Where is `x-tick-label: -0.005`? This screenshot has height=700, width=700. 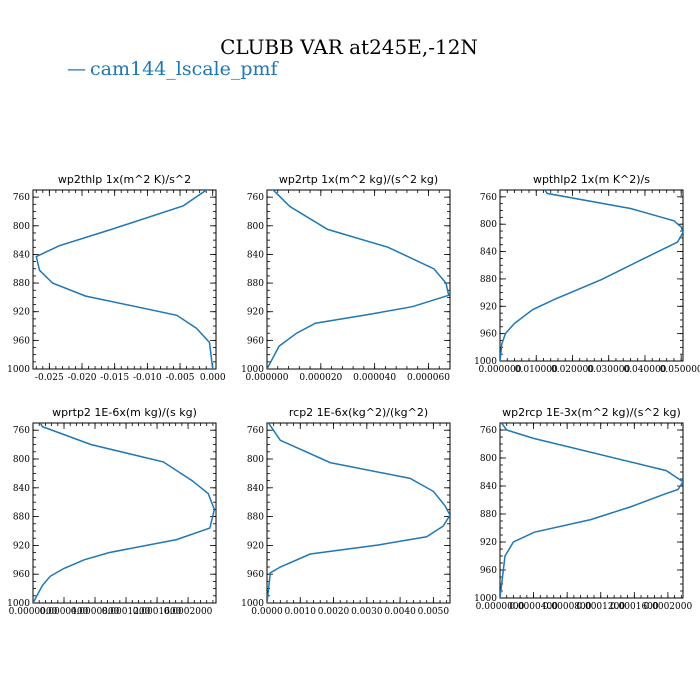
x-tick-label: -0.005 is located at coordinates (180, 378).